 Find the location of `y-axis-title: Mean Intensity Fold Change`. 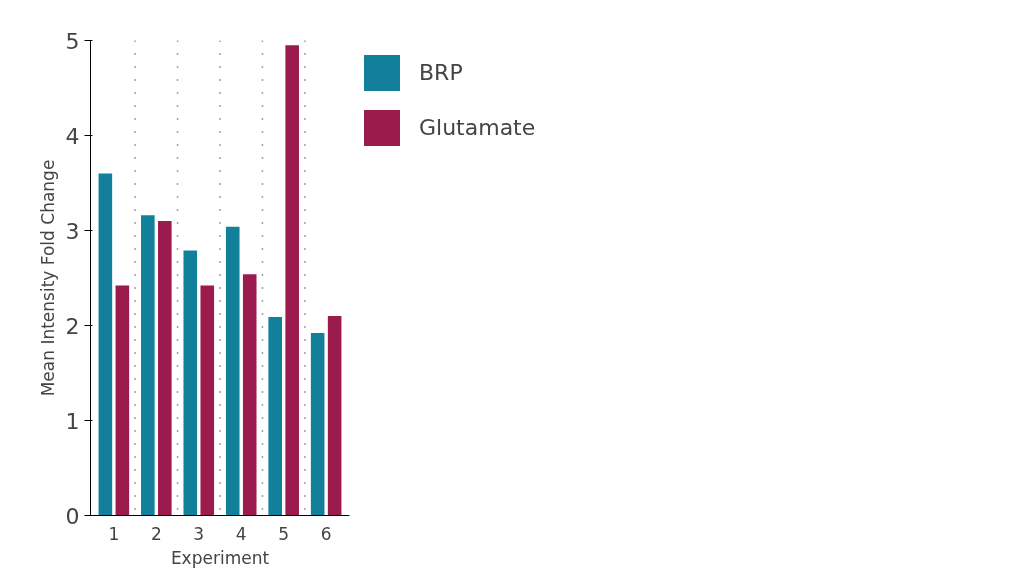

y-axis-title: Mean Intensity Fold Change is located at coordinates (47, 278).